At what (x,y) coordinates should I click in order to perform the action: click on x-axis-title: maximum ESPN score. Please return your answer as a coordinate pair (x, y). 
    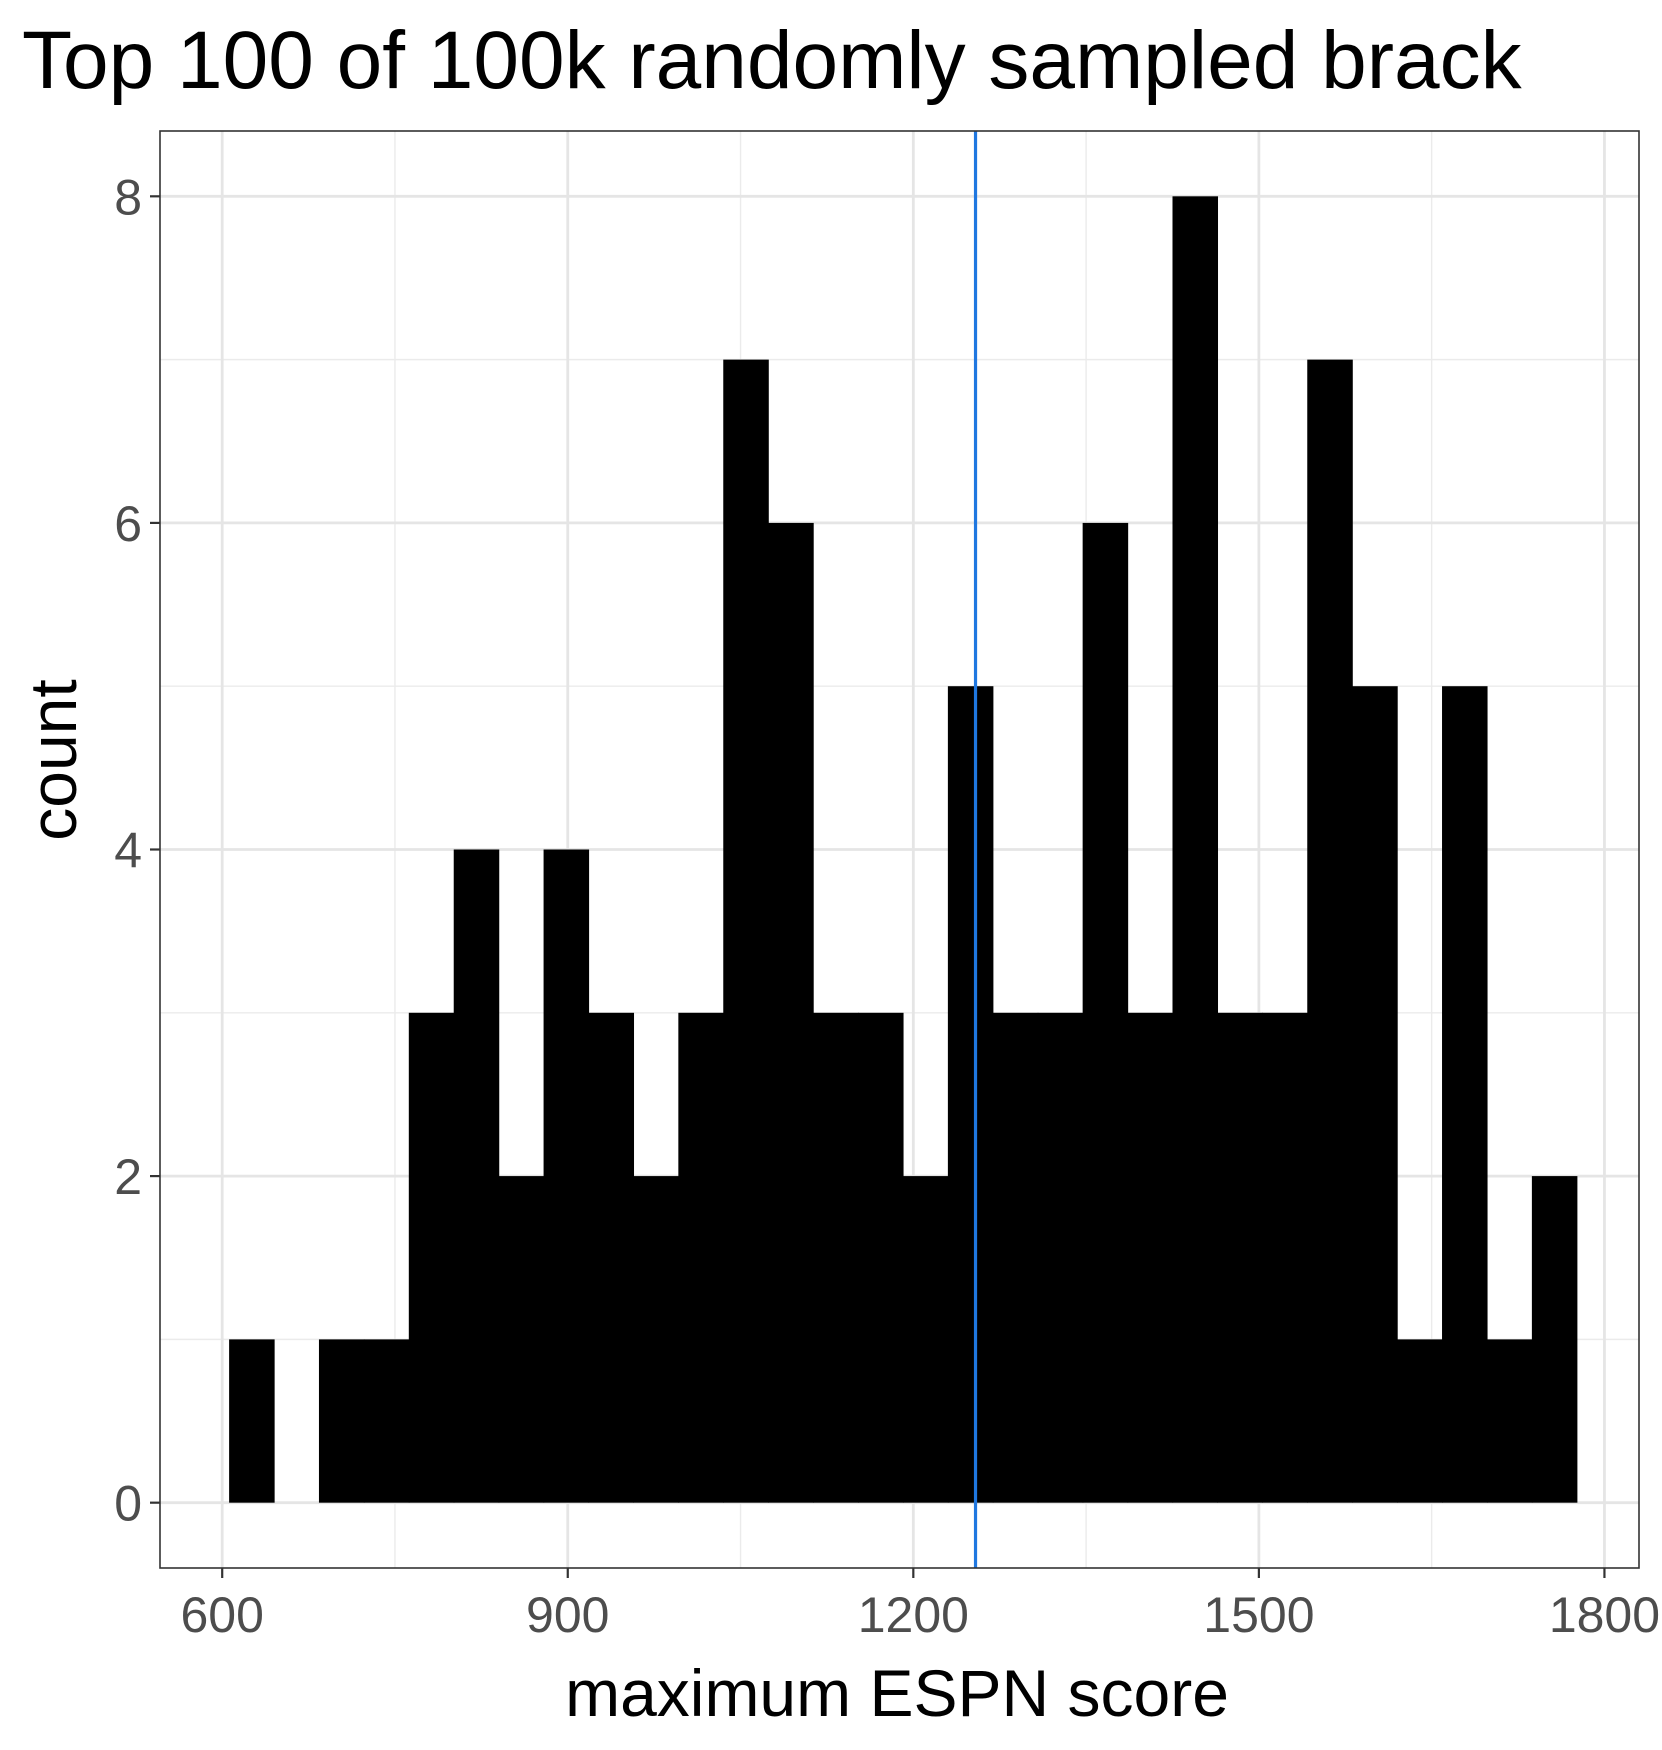
    Looking at the image, I should click on (897, 1693).